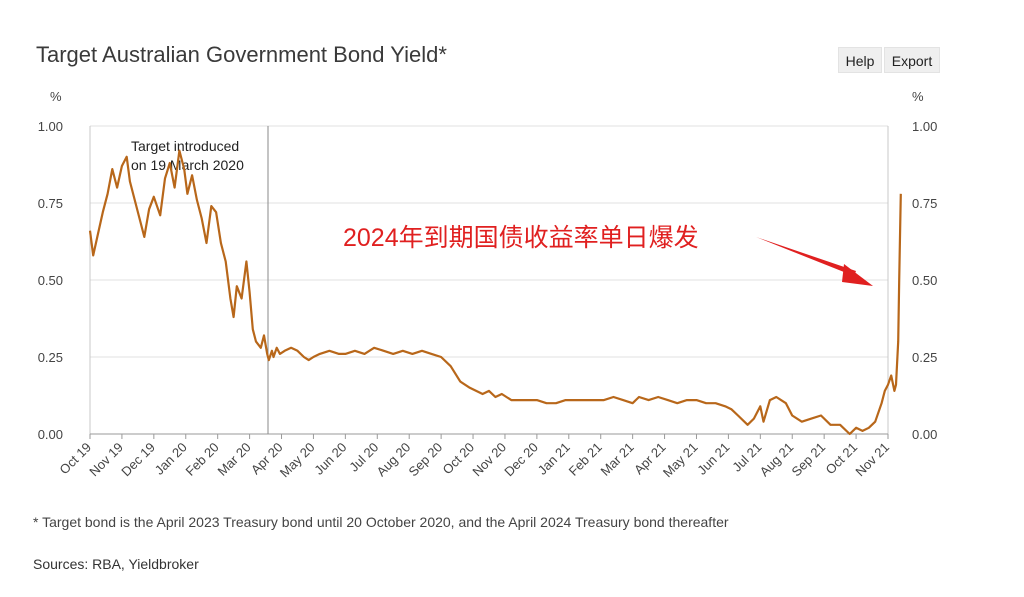 This screenshot has width=1024, height=597. I want to click on x-tick-label: Sep 21, so click(809, 460).